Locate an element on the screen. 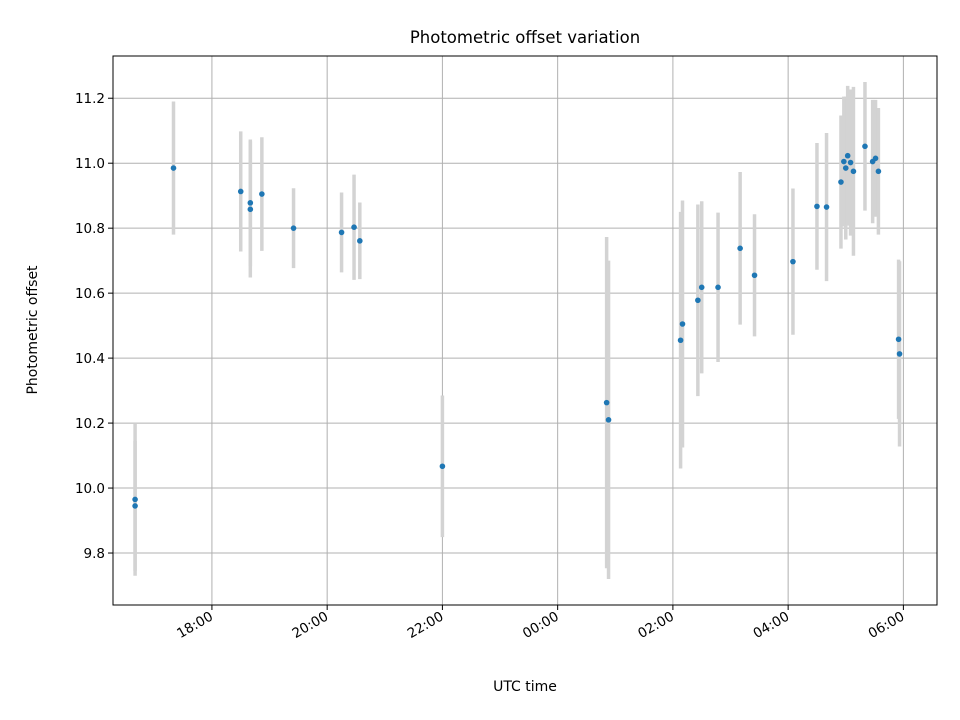 The height and width of the screenshot is (720, 960). y-tick-label: 11.0 is located at coordinates (90, 164).